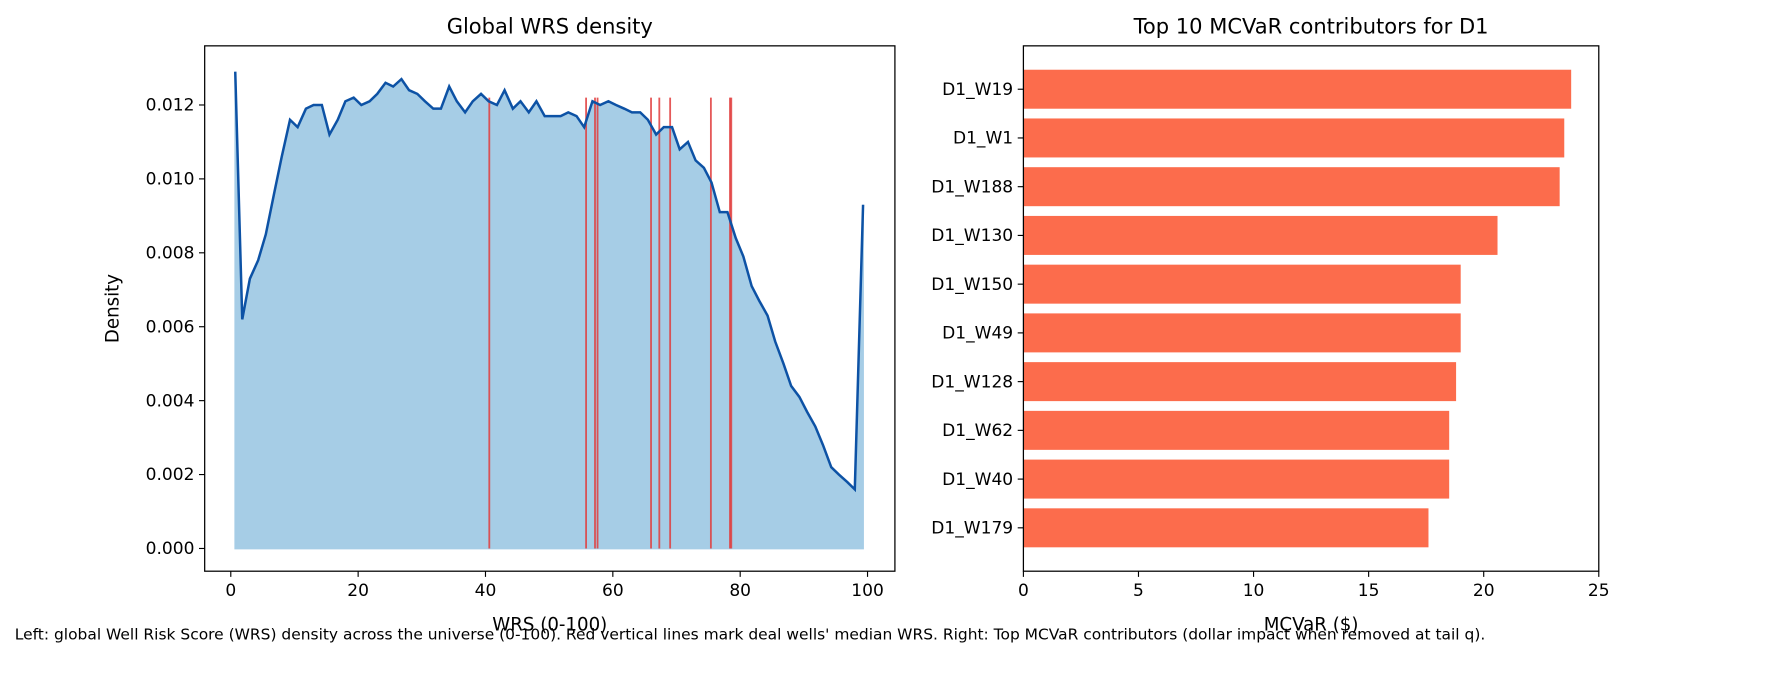  Describe the element at coordinates (1311, 624) in the screenshot. I see `x-axis-label: MCVaR ($)` at that location.